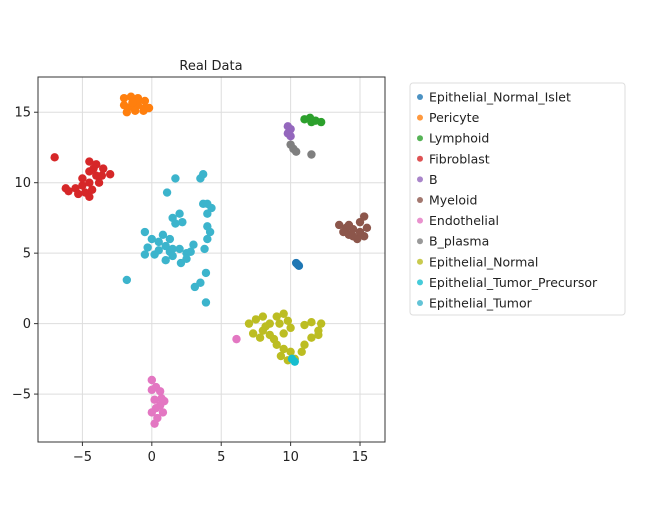 This screenshot has width=646, height=530. What do you see at coordinates (500, 97) in the screenshot?
I see `legend-label: Epithelial_Normal_Islet` at bounding box center [500, 97].